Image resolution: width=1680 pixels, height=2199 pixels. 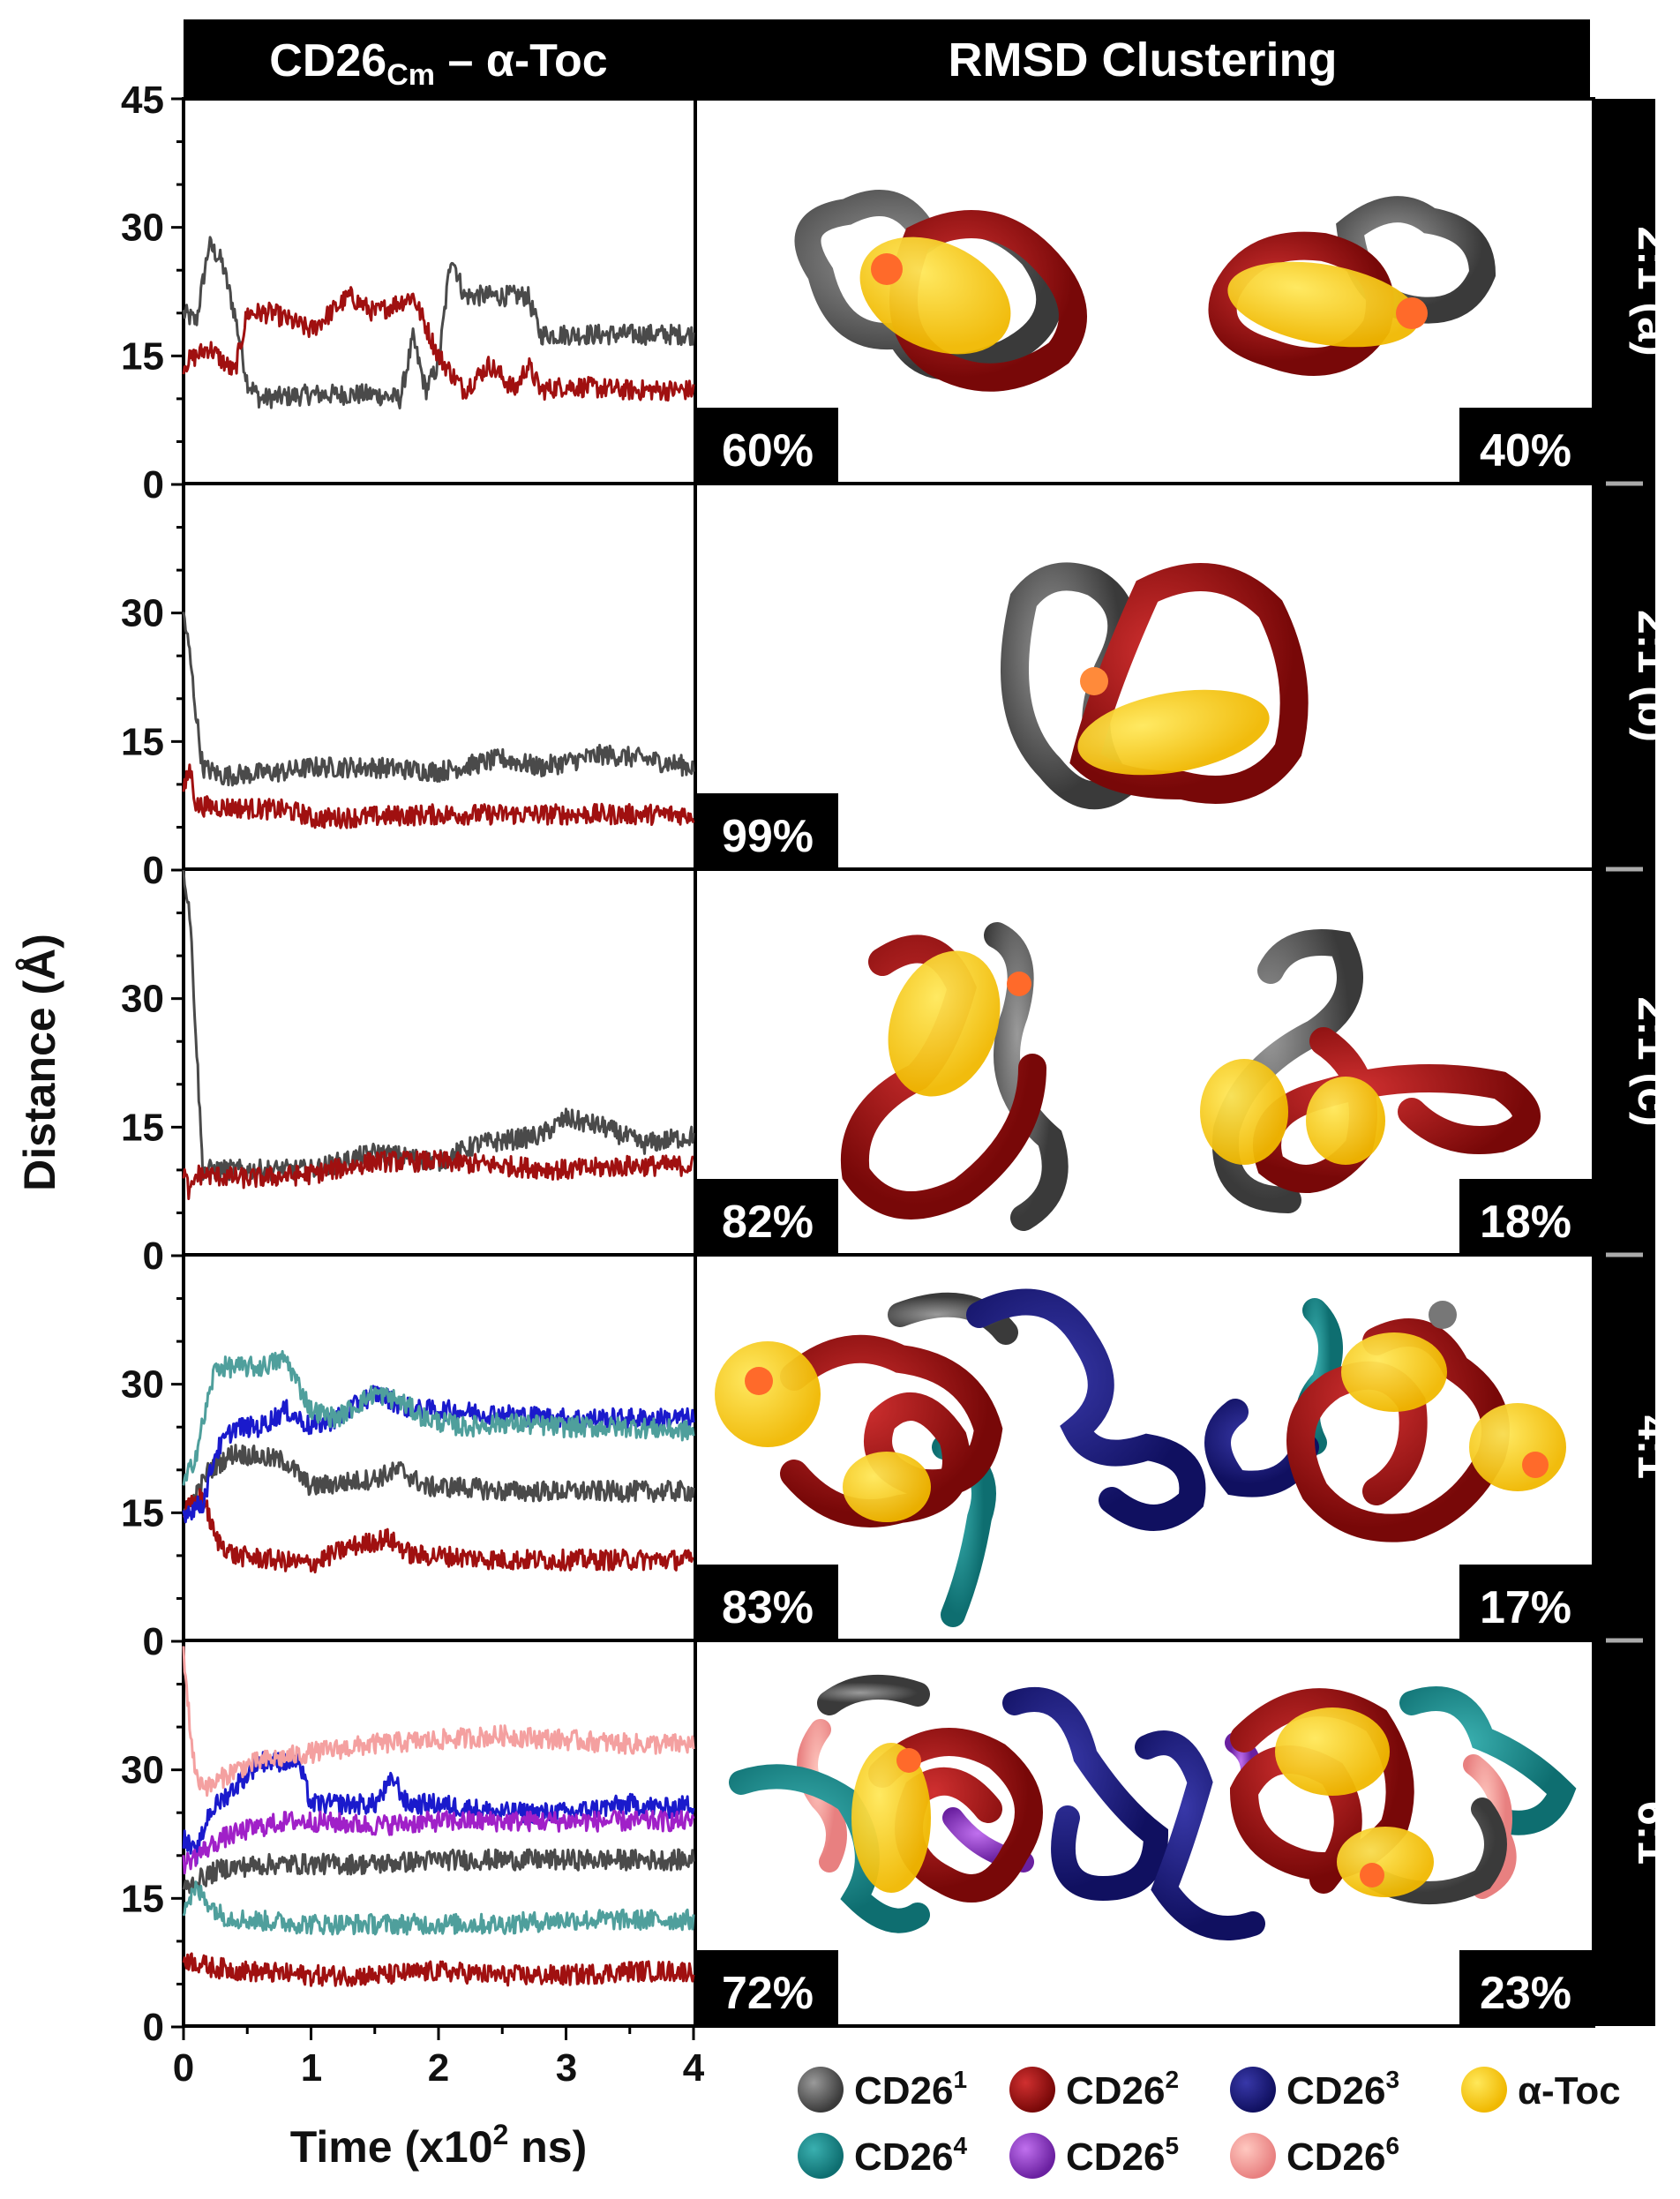 I want to click on left-header-title: CD26Cm – α-Toc, so click(x=438, y=63).